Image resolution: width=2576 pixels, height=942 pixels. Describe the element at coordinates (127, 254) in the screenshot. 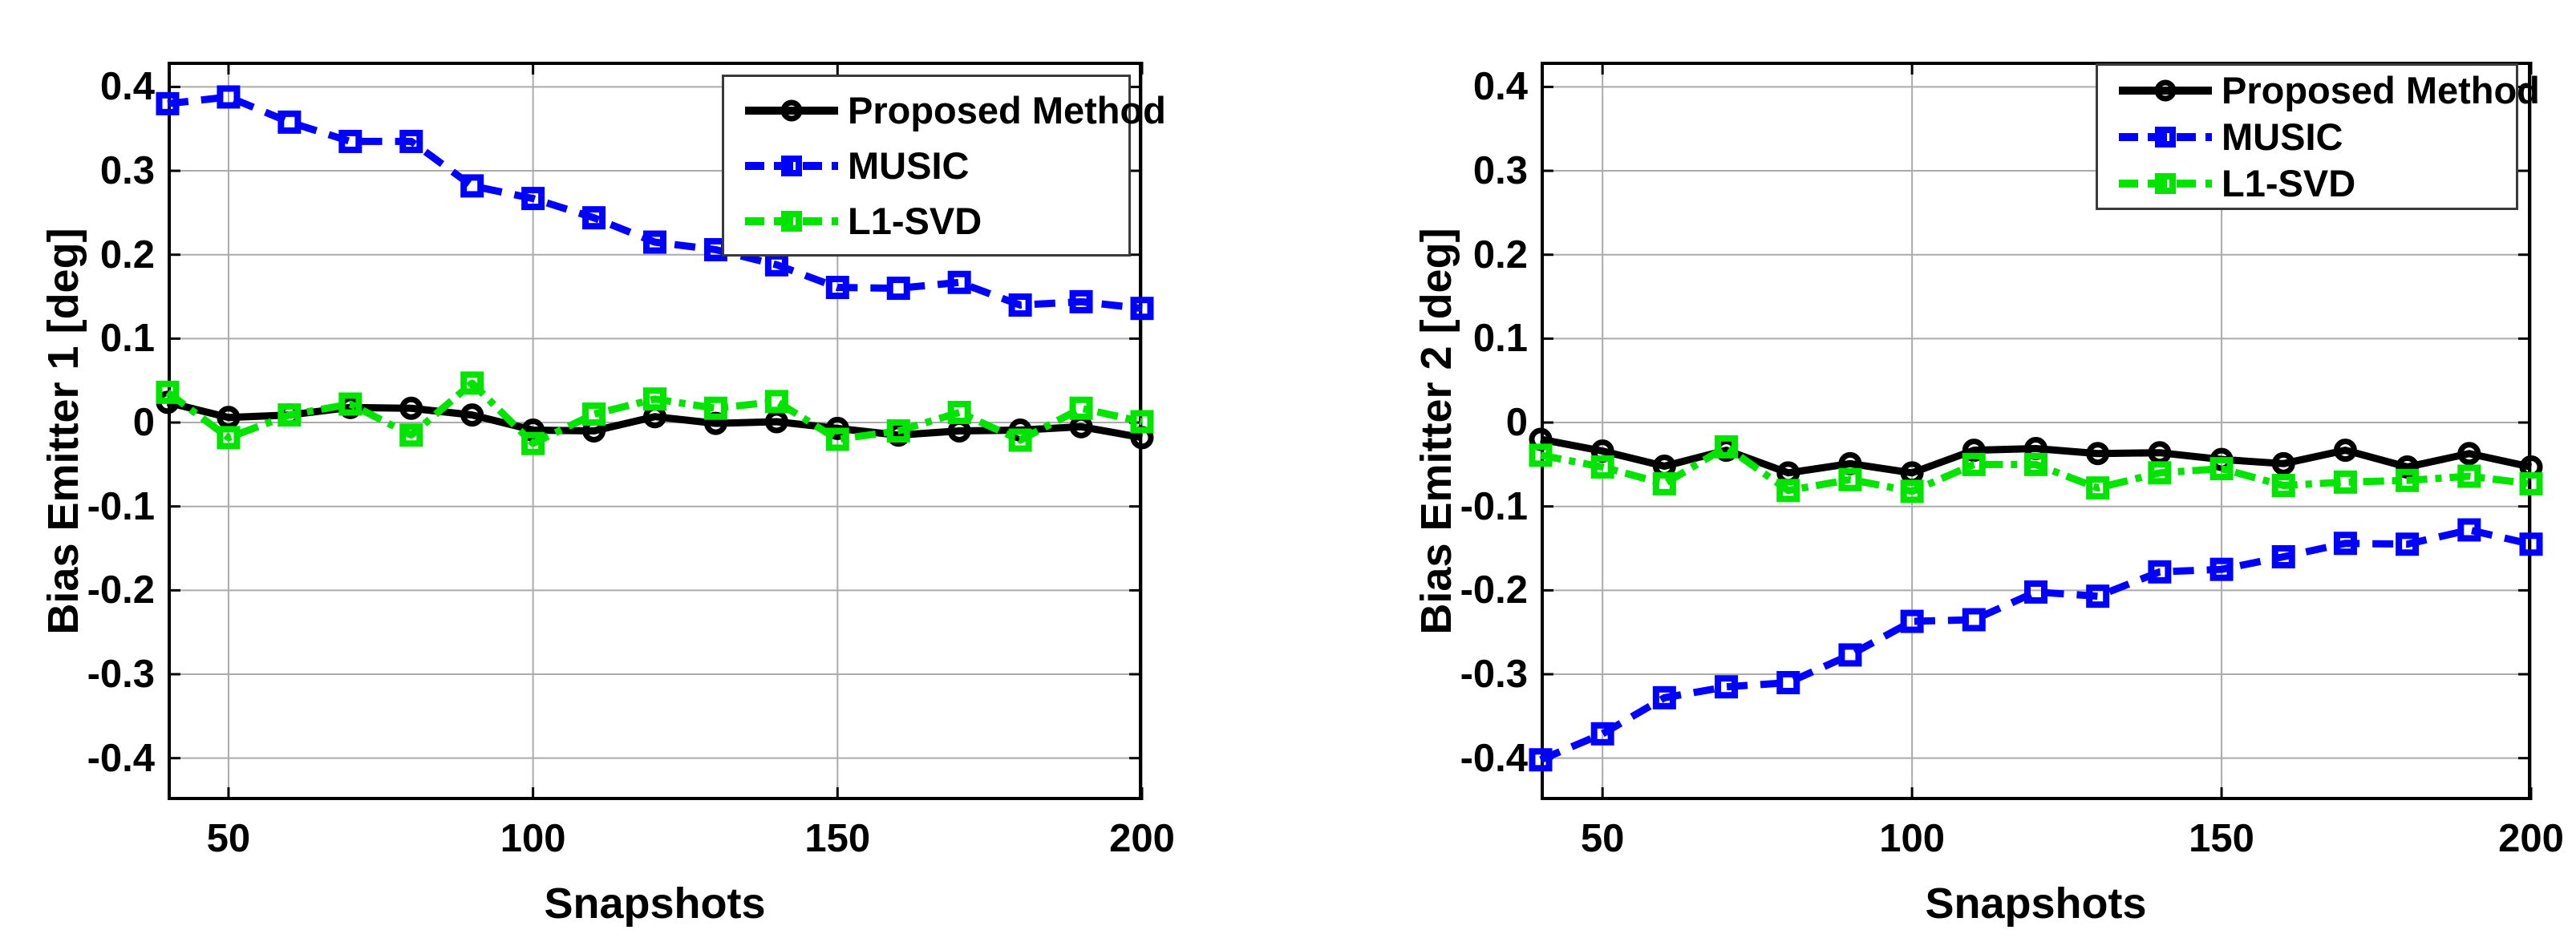

I see `y-tick-label: 0.2` at that location.